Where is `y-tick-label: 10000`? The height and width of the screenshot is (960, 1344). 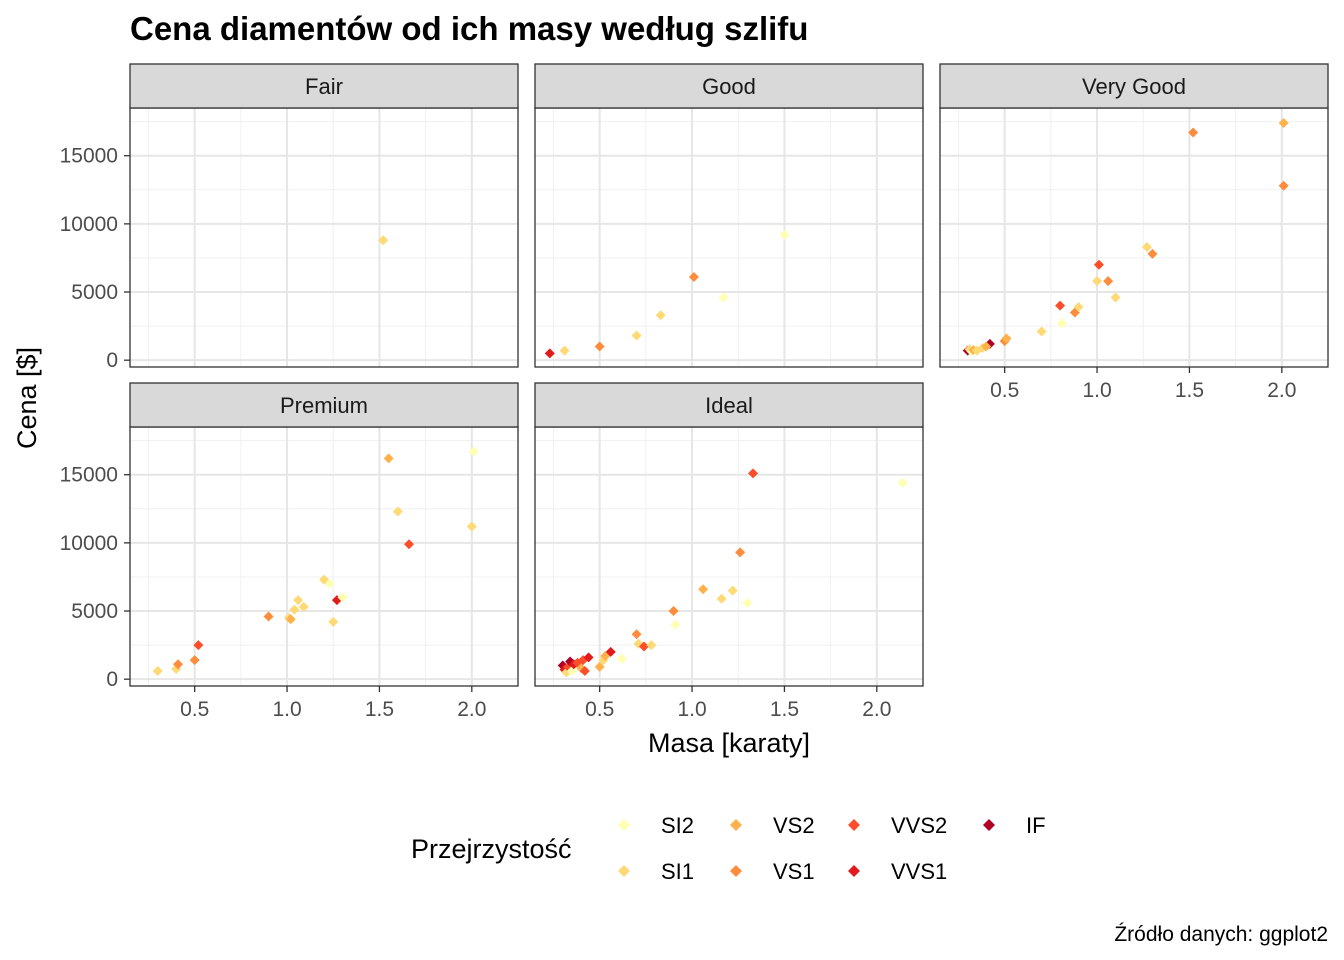
y-tick-label: 10000 is located at coordinates (89, 543).